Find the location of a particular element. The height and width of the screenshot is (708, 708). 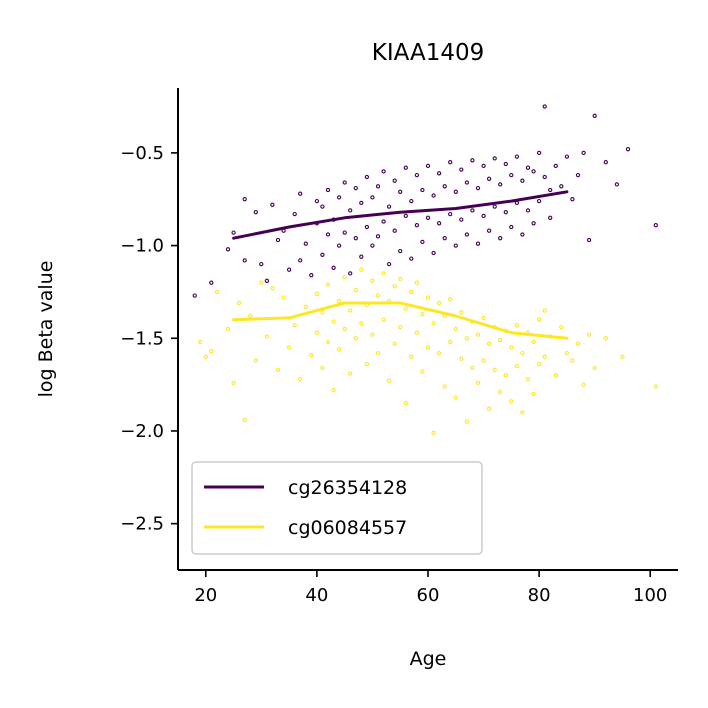

trend-line-cg06084557 is located at coordinates (400, 320).